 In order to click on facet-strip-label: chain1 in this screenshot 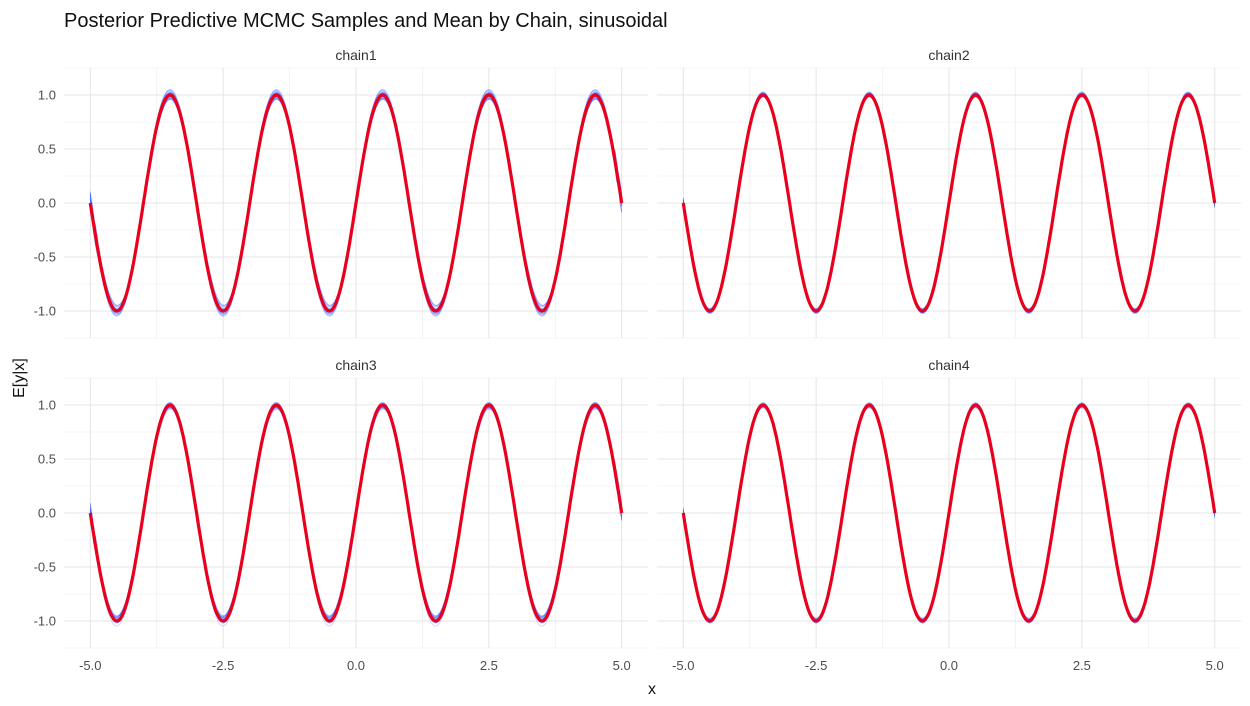, I will do `click(355, 55)`.